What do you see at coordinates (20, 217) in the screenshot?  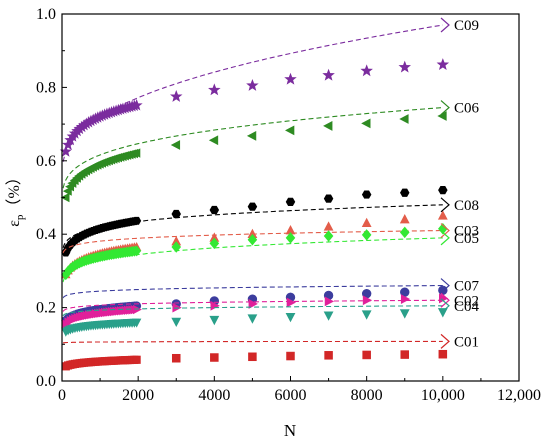 I see `y-axis-subscript: p` at bounding box center [20, 217].